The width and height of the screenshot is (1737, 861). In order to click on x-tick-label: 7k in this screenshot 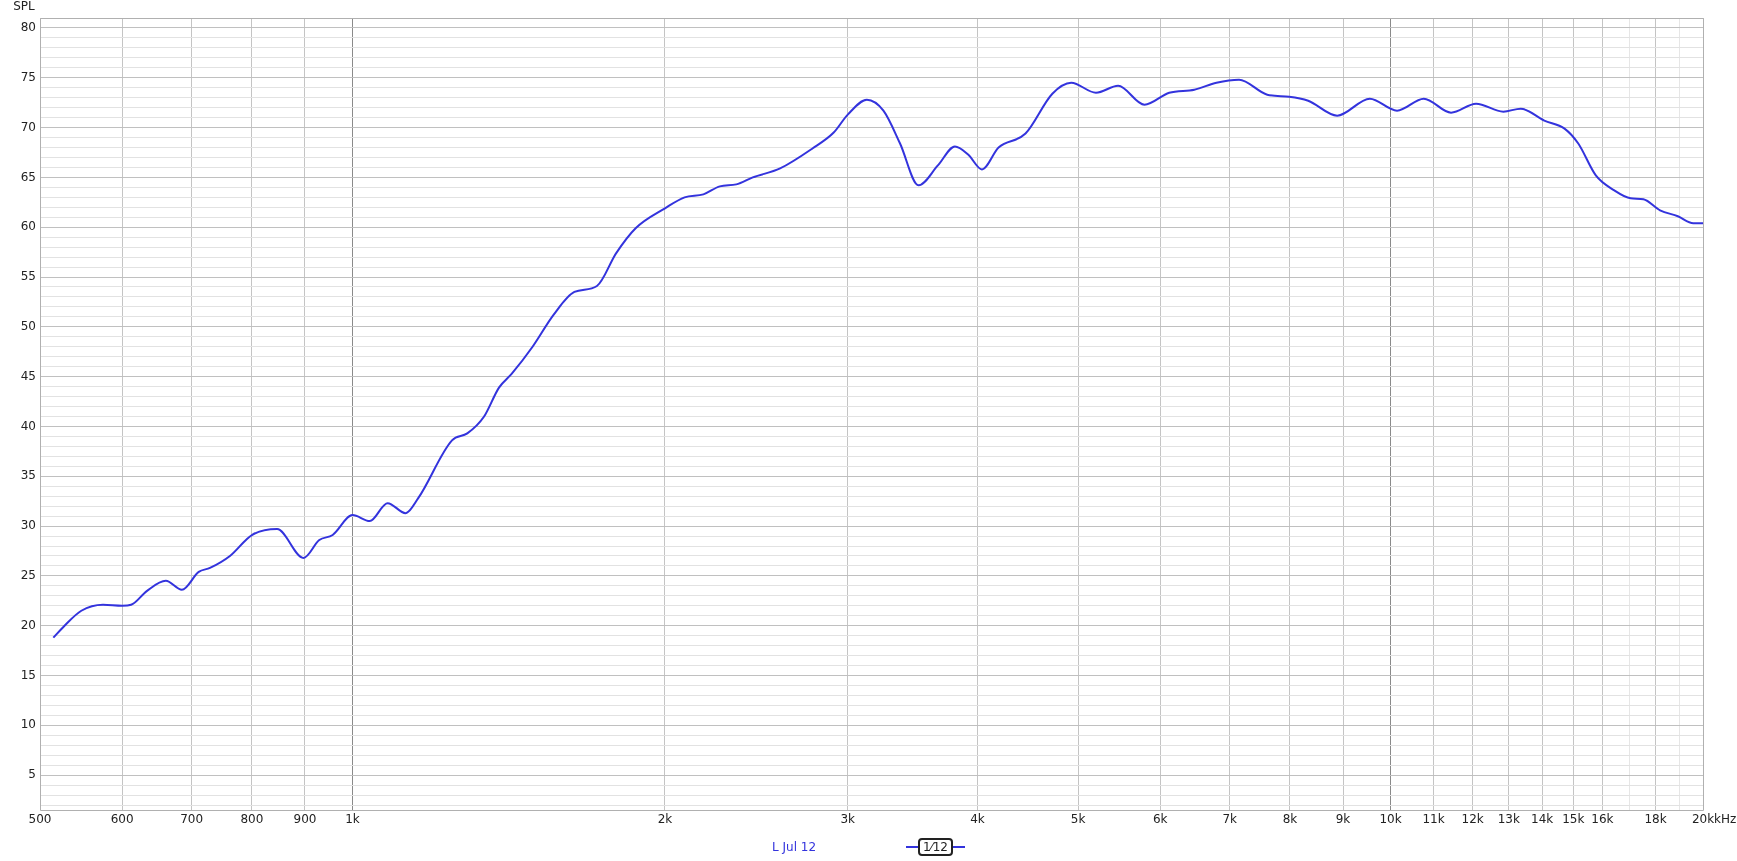, I will do `click(1230, 819)`.